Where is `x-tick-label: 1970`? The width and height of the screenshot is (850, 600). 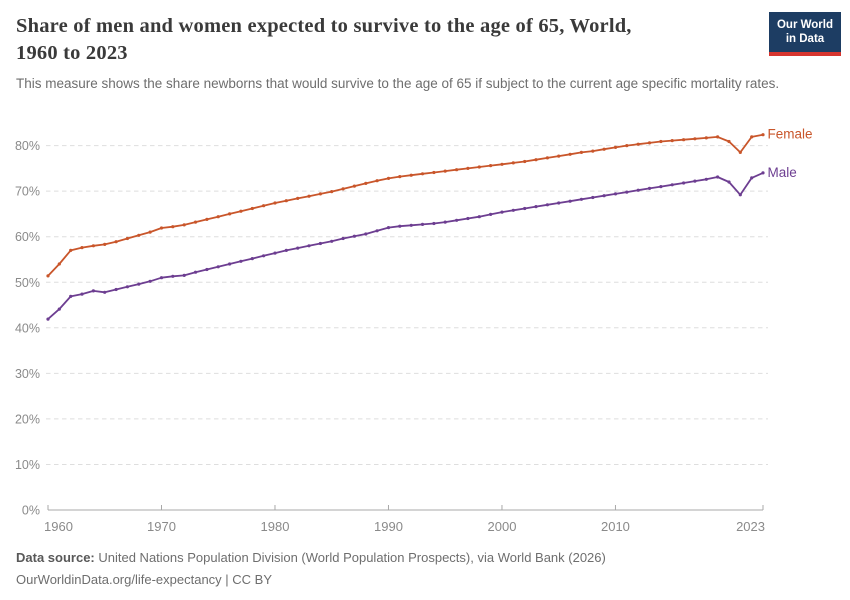
x-tick-label: 1970 is located at coordinates (161, 526).